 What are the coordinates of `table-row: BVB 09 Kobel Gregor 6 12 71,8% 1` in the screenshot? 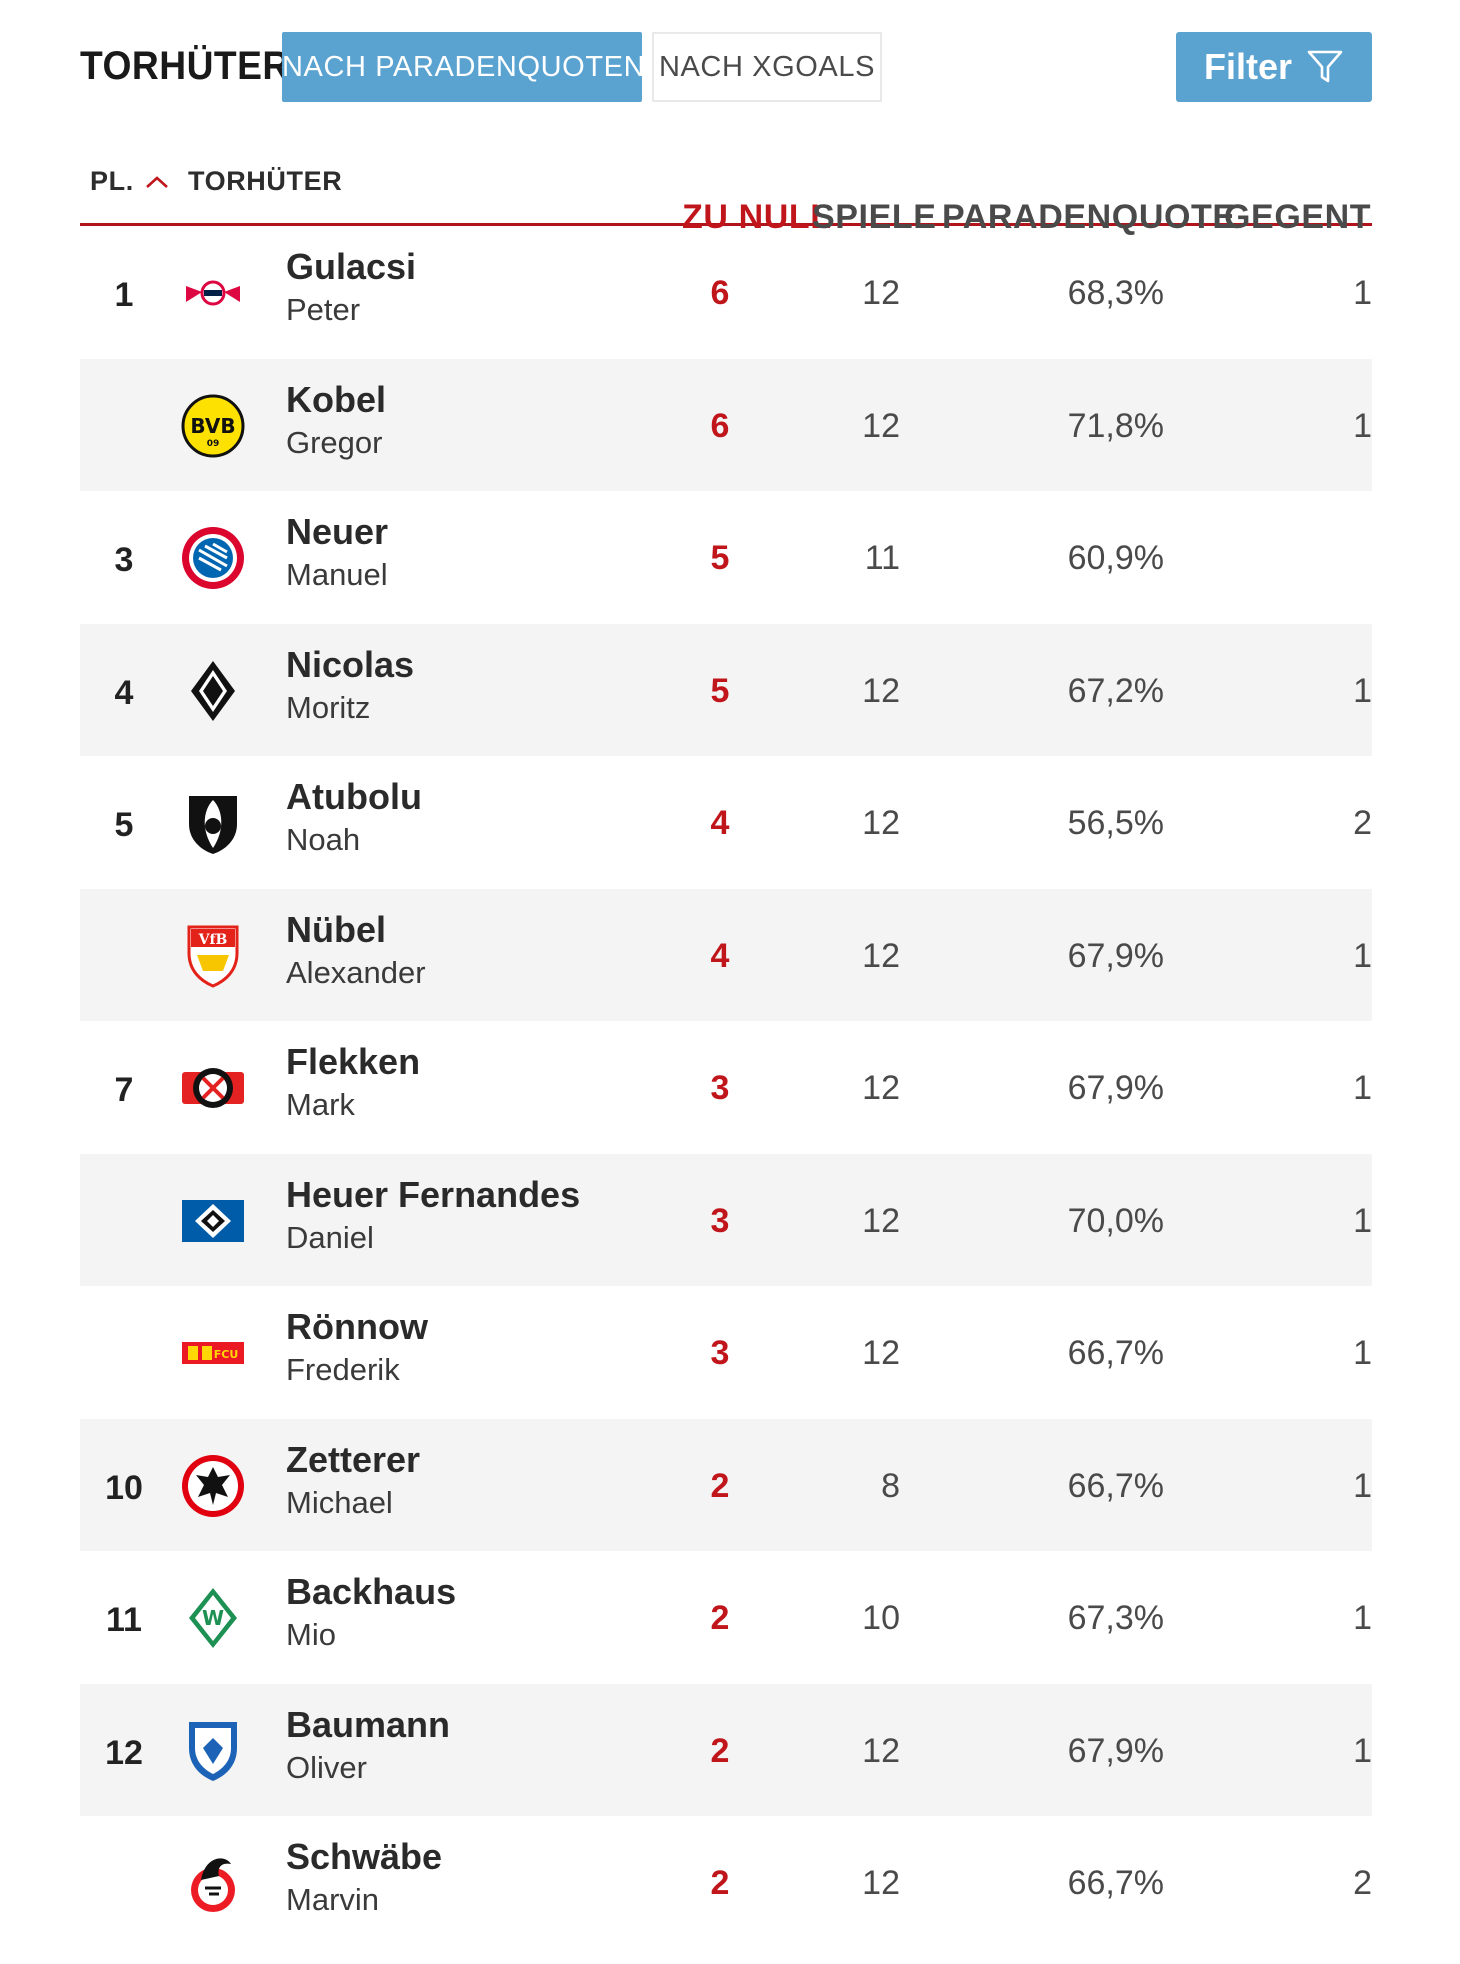 It's located at (726, 424).